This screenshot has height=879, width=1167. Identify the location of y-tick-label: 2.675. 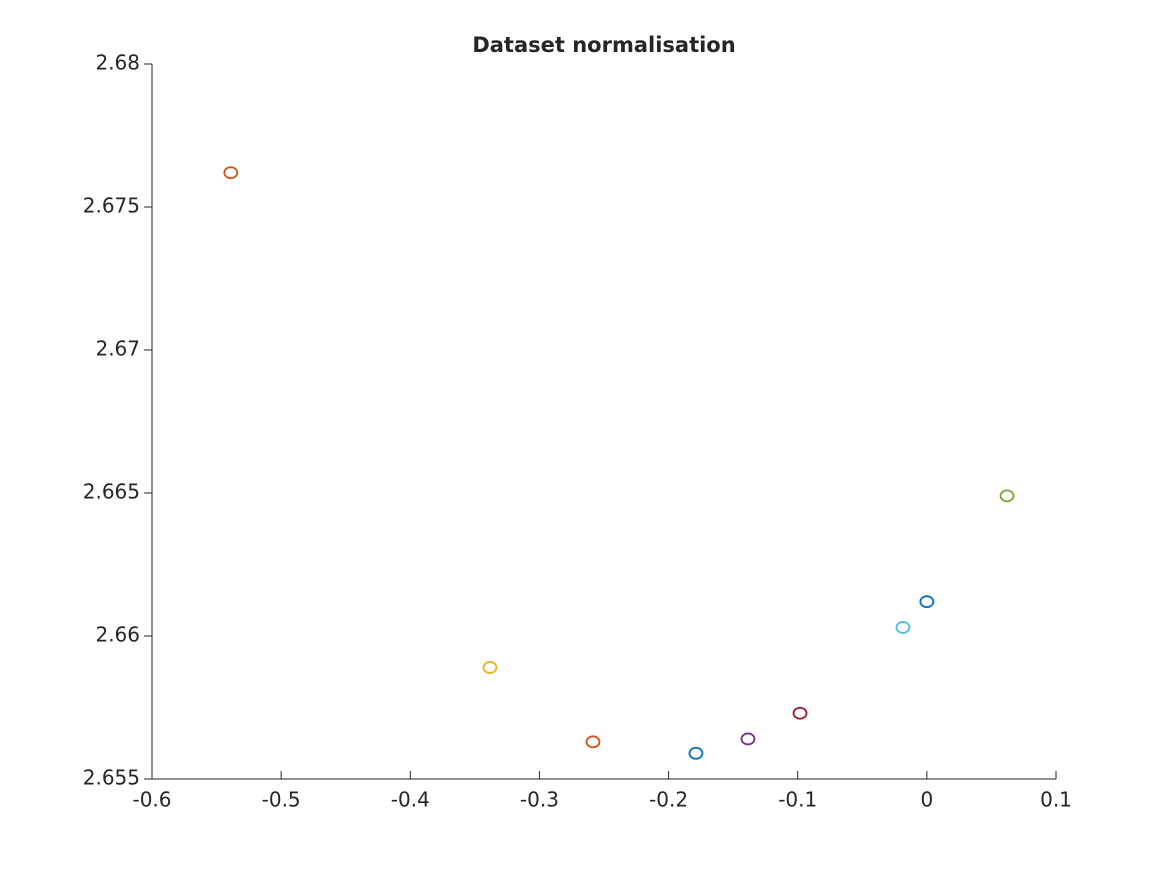
(111, 206).